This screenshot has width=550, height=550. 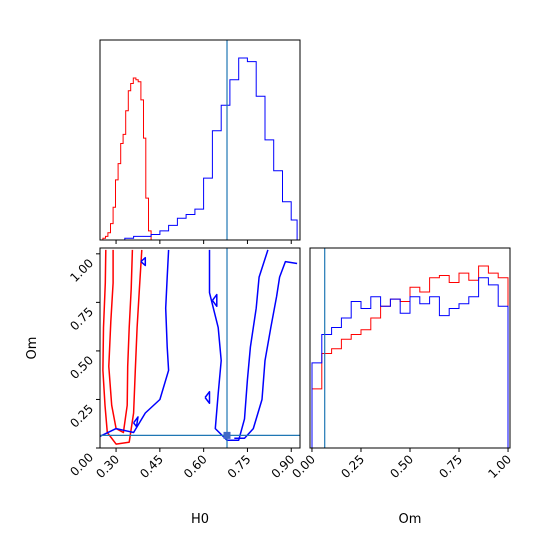 I want to click on truth-marker, so click(x=227, y=435).